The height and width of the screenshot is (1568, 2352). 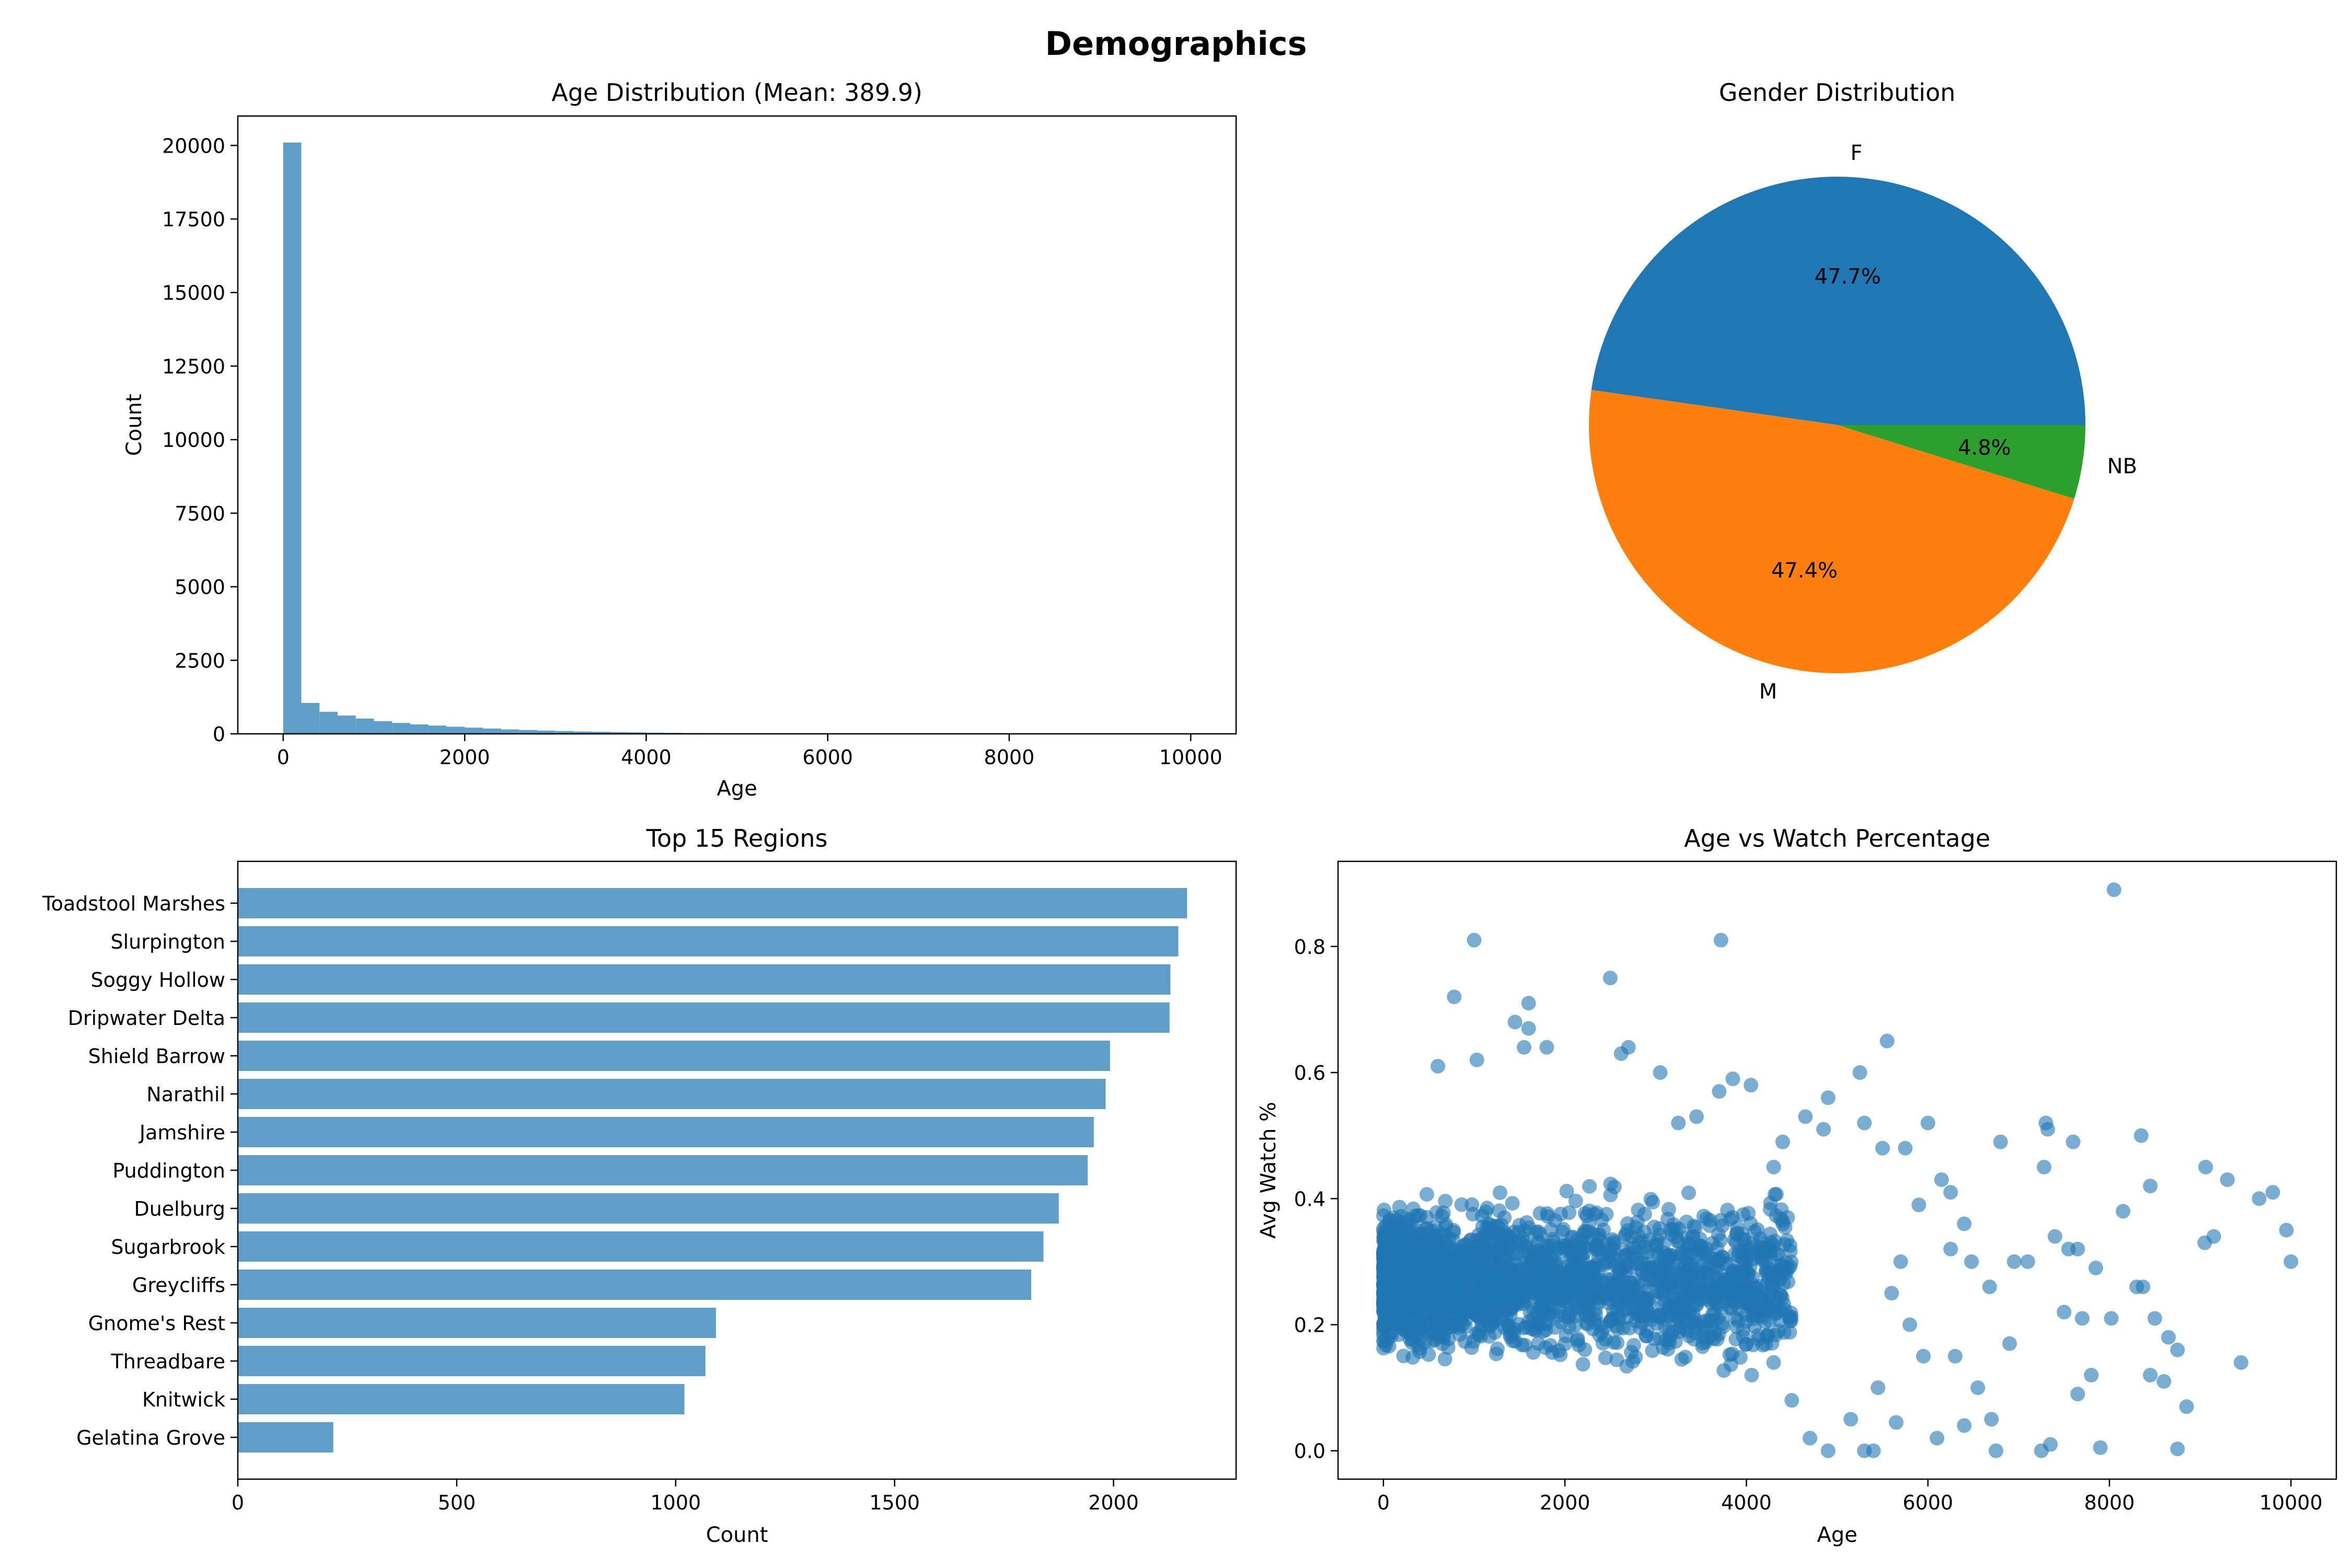 I want to click on age-watch-scatter-y-ticks: 0.0 0.2 0.4 0.6 0.8, so click(x=1316, y=1199).